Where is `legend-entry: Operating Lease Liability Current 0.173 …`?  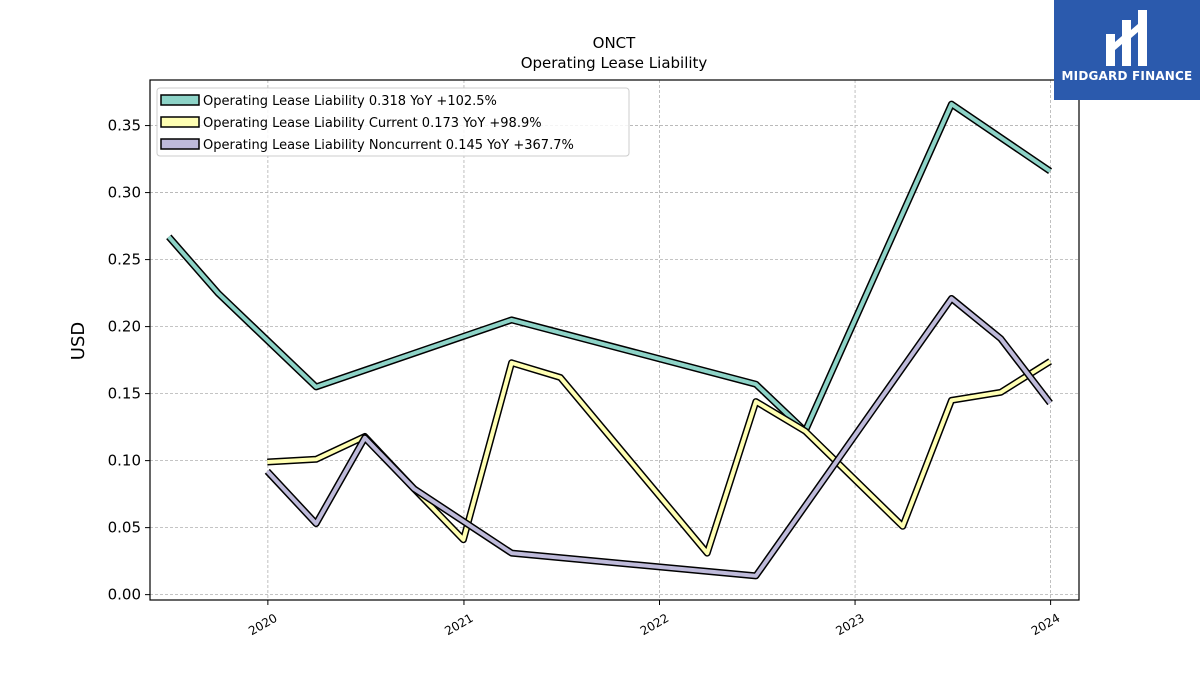 legend-entry: Operating Lease Liability Current 0.173 … is located at coordinates (372, 123).